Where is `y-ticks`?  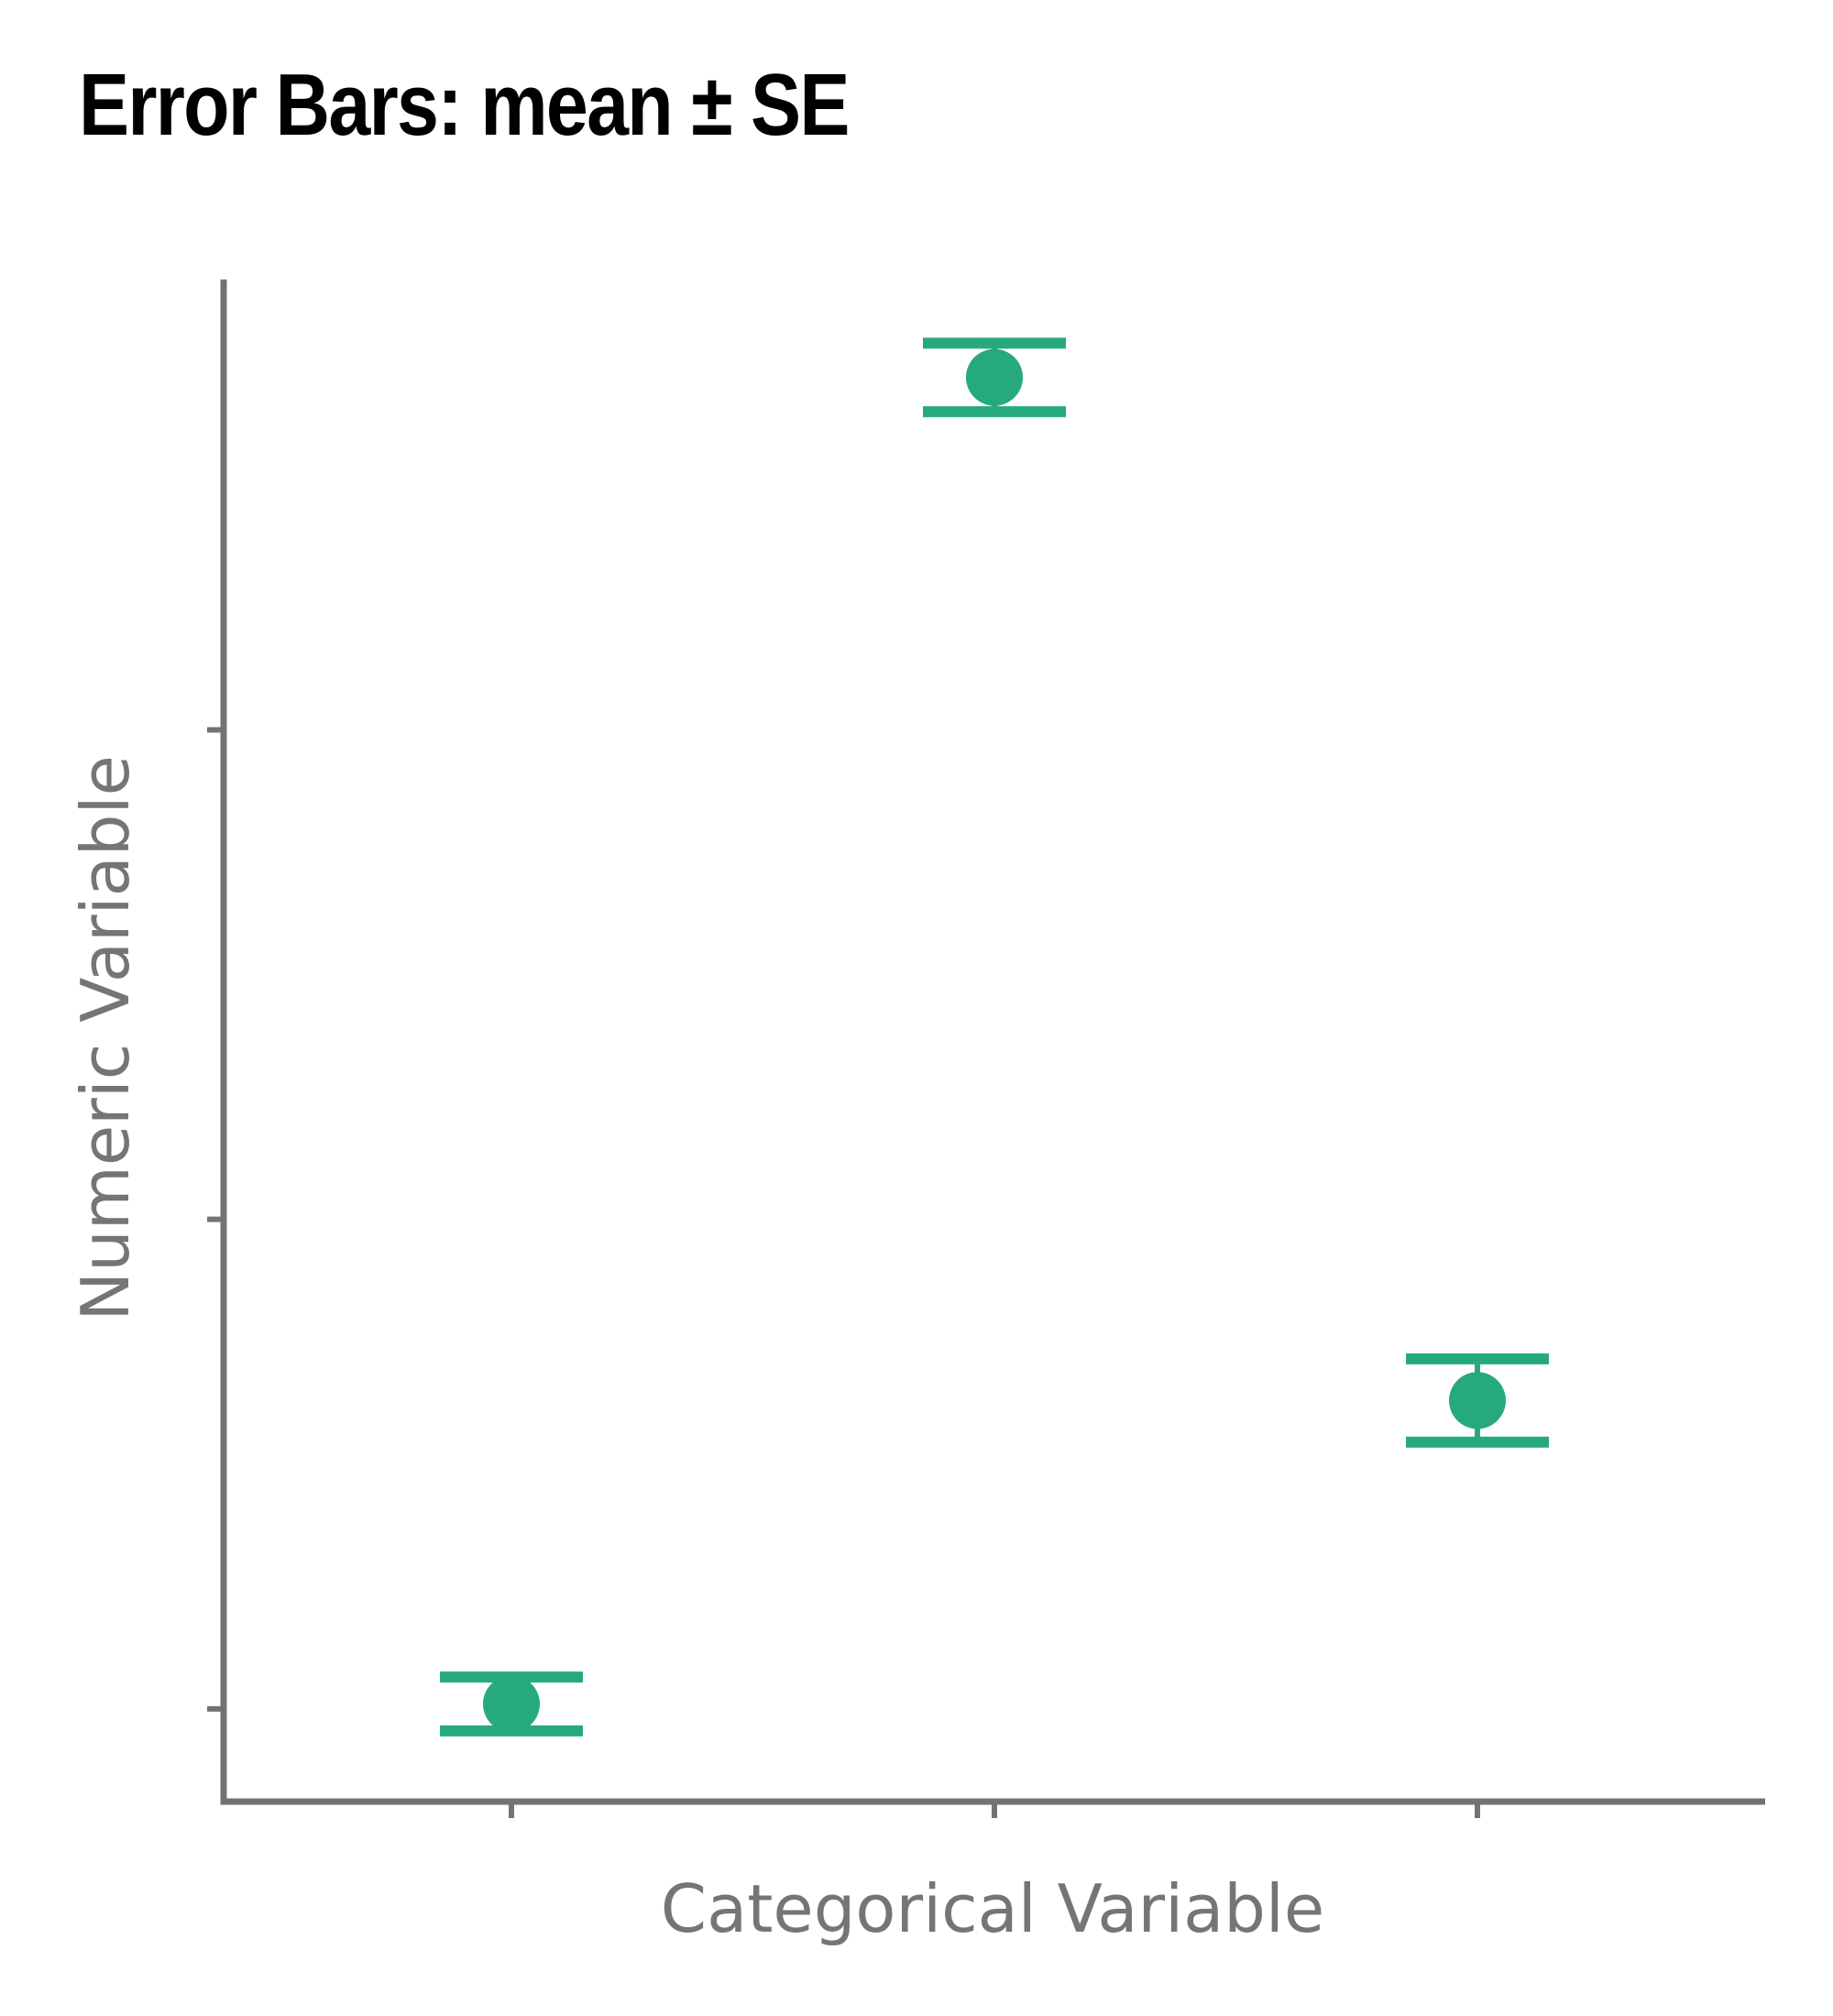
y-ticks is located at coordinates (215, 1219).